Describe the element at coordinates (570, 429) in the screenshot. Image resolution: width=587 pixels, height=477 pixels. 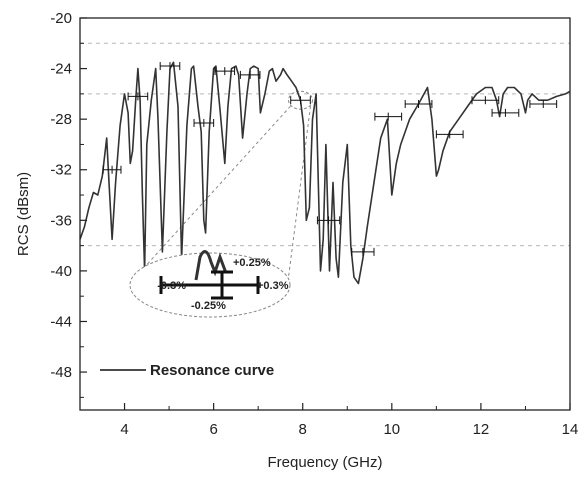
I see `x-tick-label: 14` at that location.